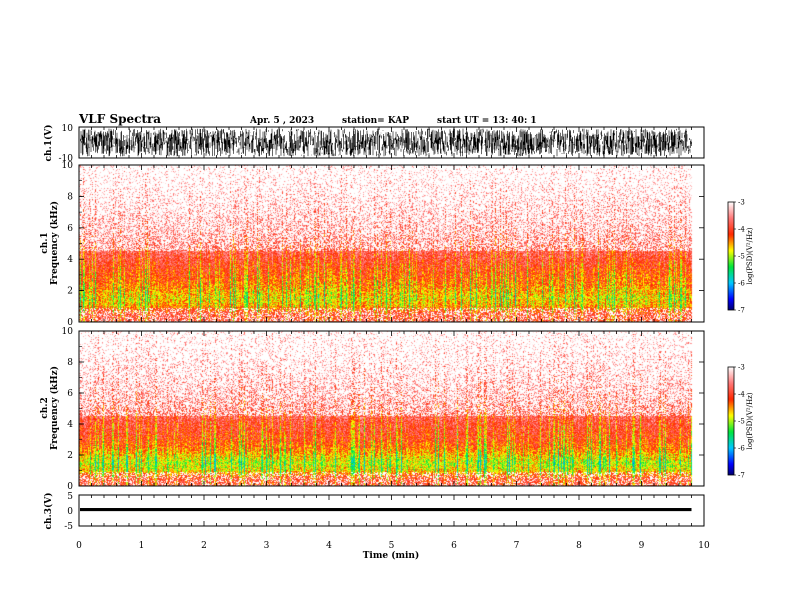  I want to click on ch1-spectrogram-ylabel-channel: ch.1, so click(45, 242).